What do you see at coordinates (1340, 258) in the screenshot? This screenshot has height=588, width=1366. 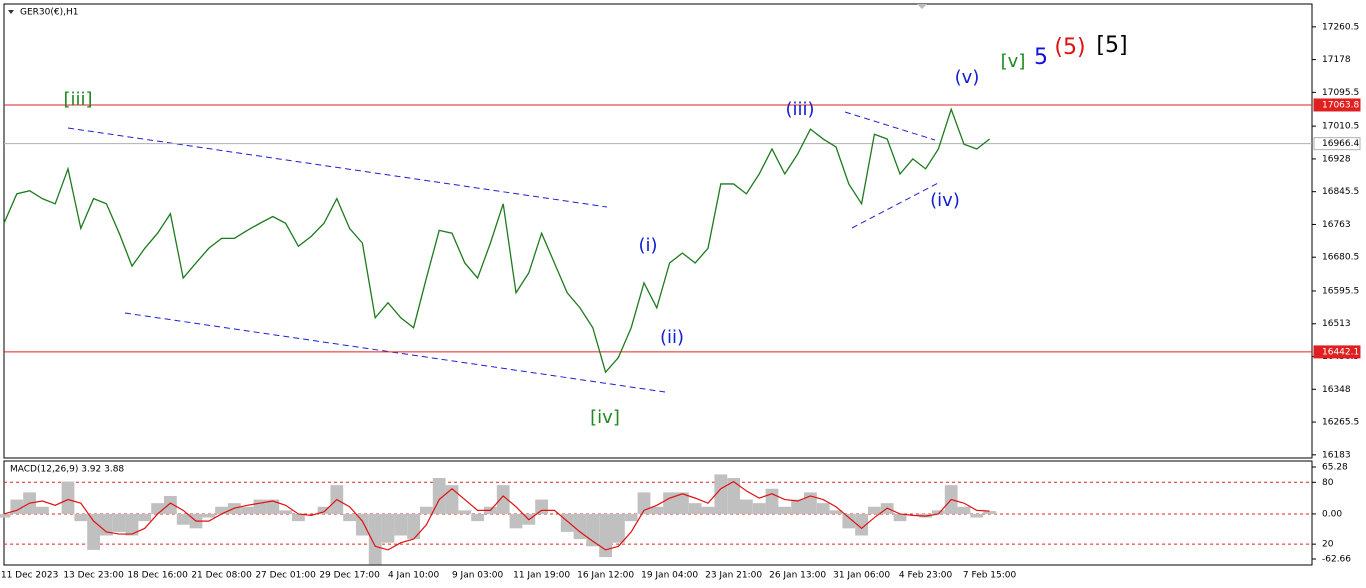 I see `y-tick-label: 16680.5` at bounding box center [1340, 258].